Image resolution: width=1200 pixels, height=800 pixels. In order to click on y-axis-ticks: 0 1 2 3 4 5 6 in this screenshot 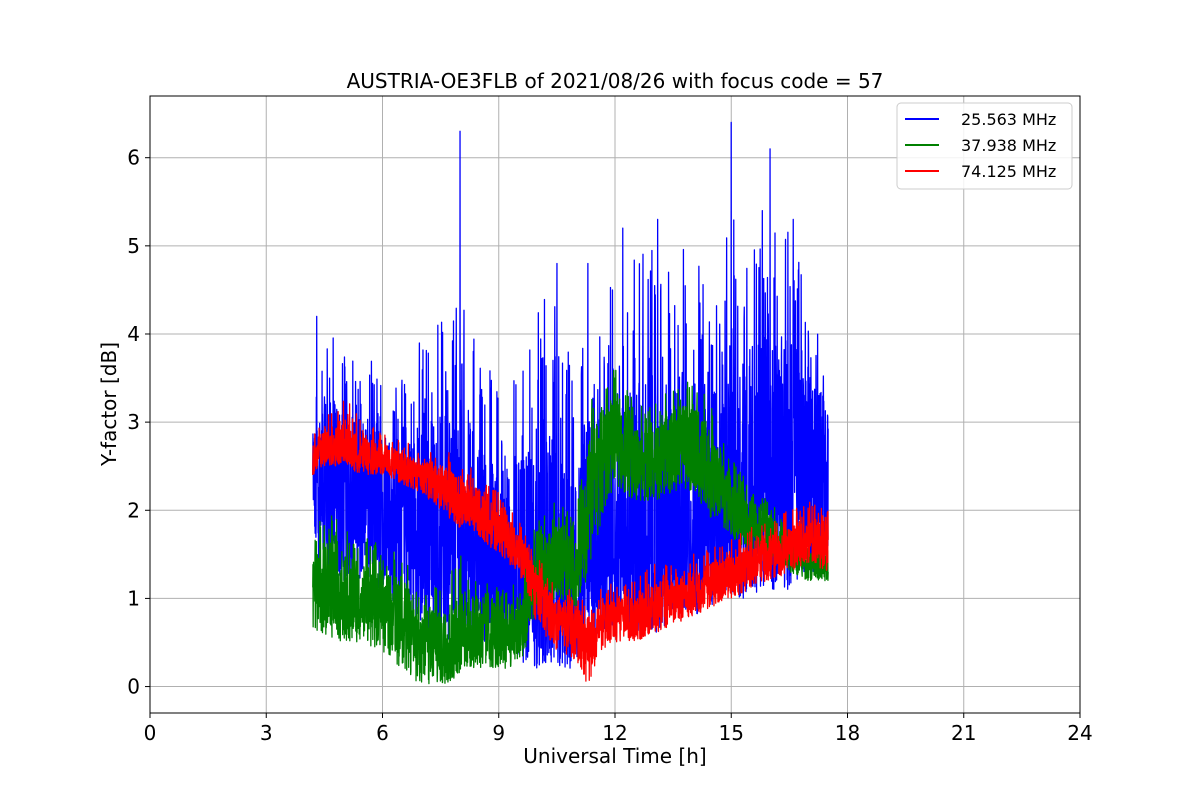, I will do `click(138, 422)`.